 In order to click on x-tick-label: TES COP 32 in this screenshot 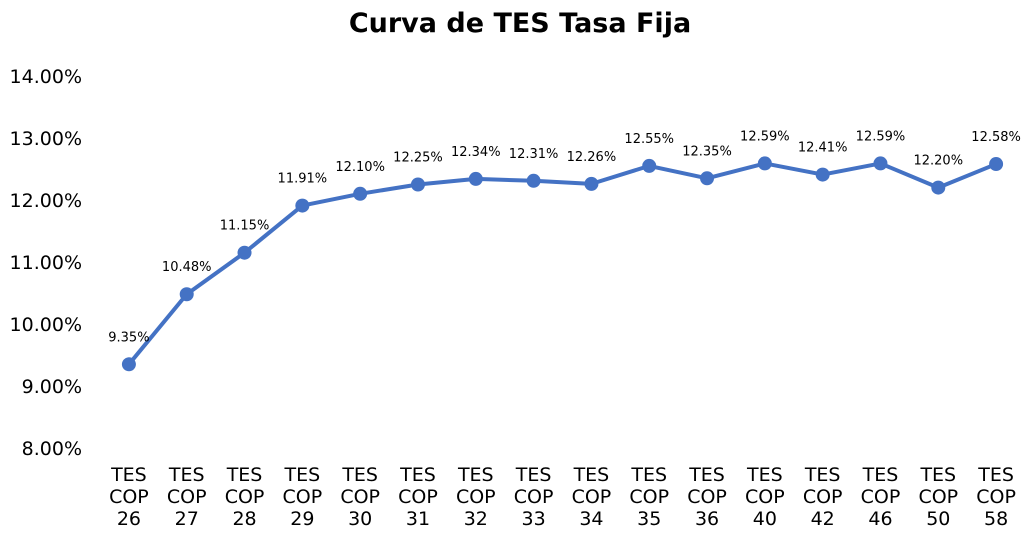, I will do `click(476, 497)`.